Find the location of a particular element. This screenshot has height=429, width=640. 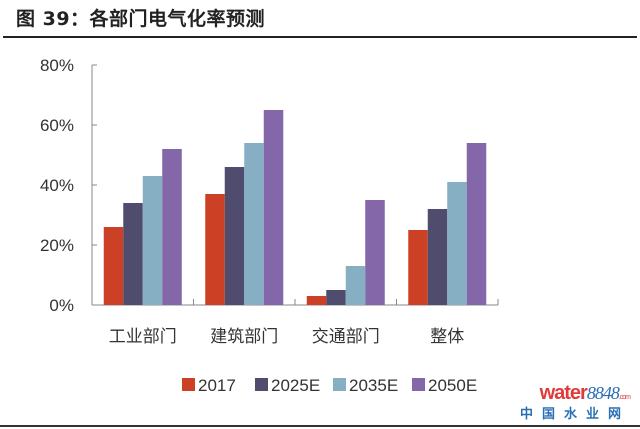

y-tick-label: 80% is located at coordinates (57, 65).